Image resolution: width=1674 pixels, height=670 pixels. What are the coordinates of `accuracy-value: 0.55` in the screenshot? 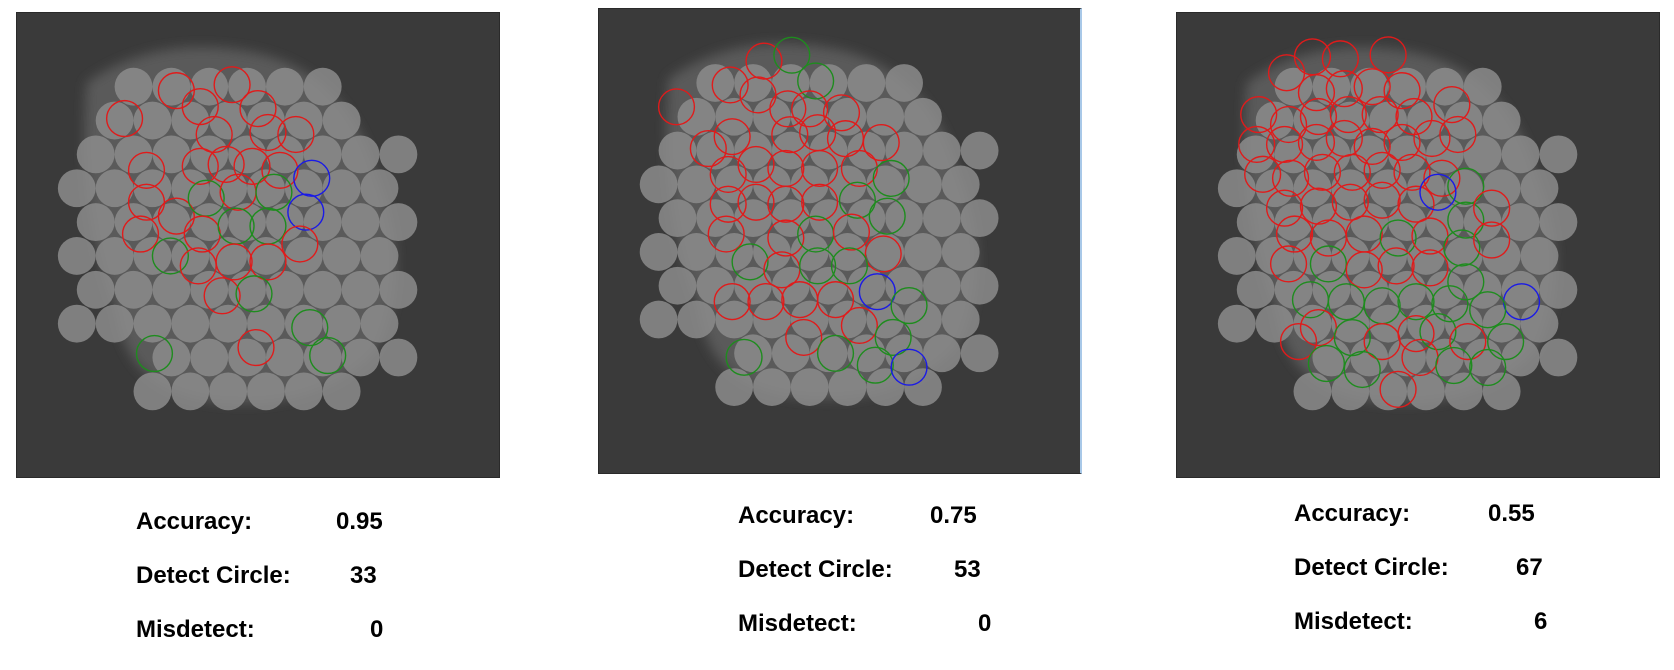 It's located at (1511, 513).